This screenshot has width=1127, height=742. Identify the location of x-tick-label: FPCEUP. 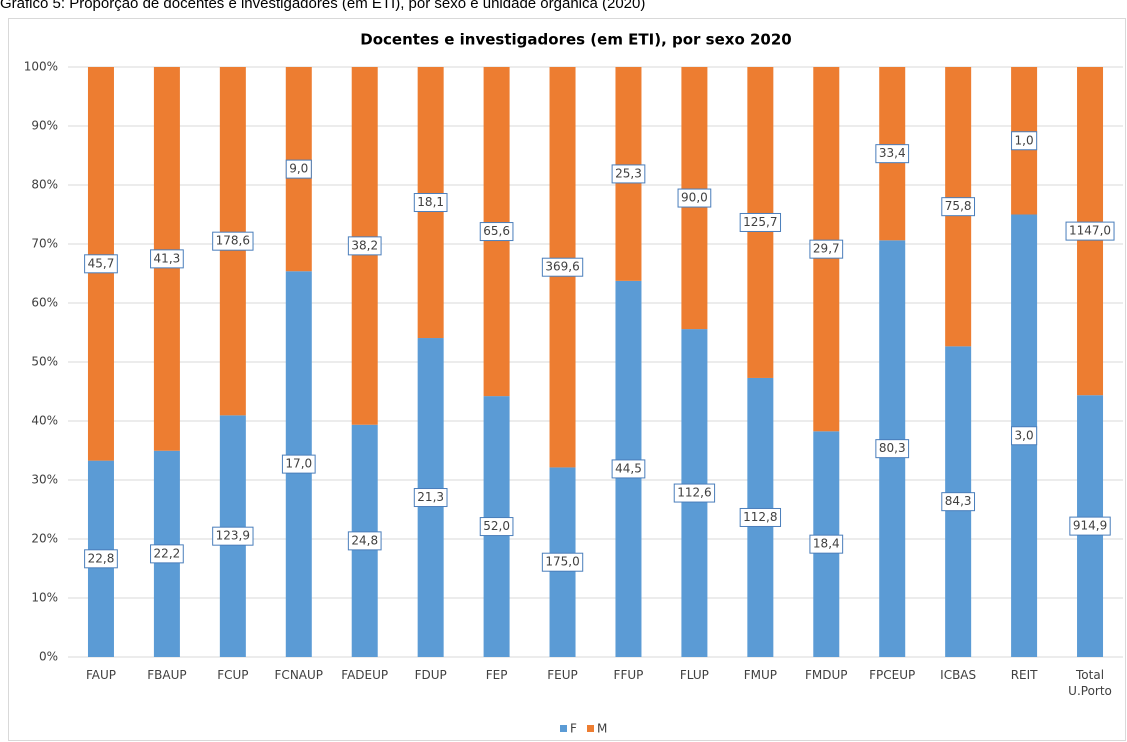
(892, 675).